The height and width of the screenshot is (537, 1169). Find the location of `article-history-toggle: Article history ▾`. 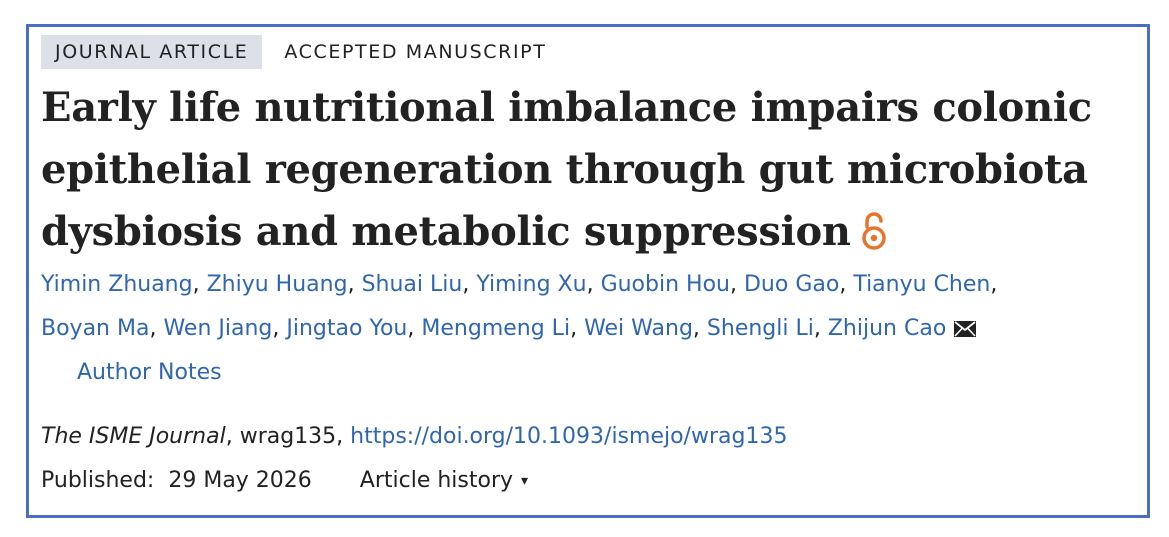

article-history-toggle: Article history ▾ is located at coordinates (444, 481).